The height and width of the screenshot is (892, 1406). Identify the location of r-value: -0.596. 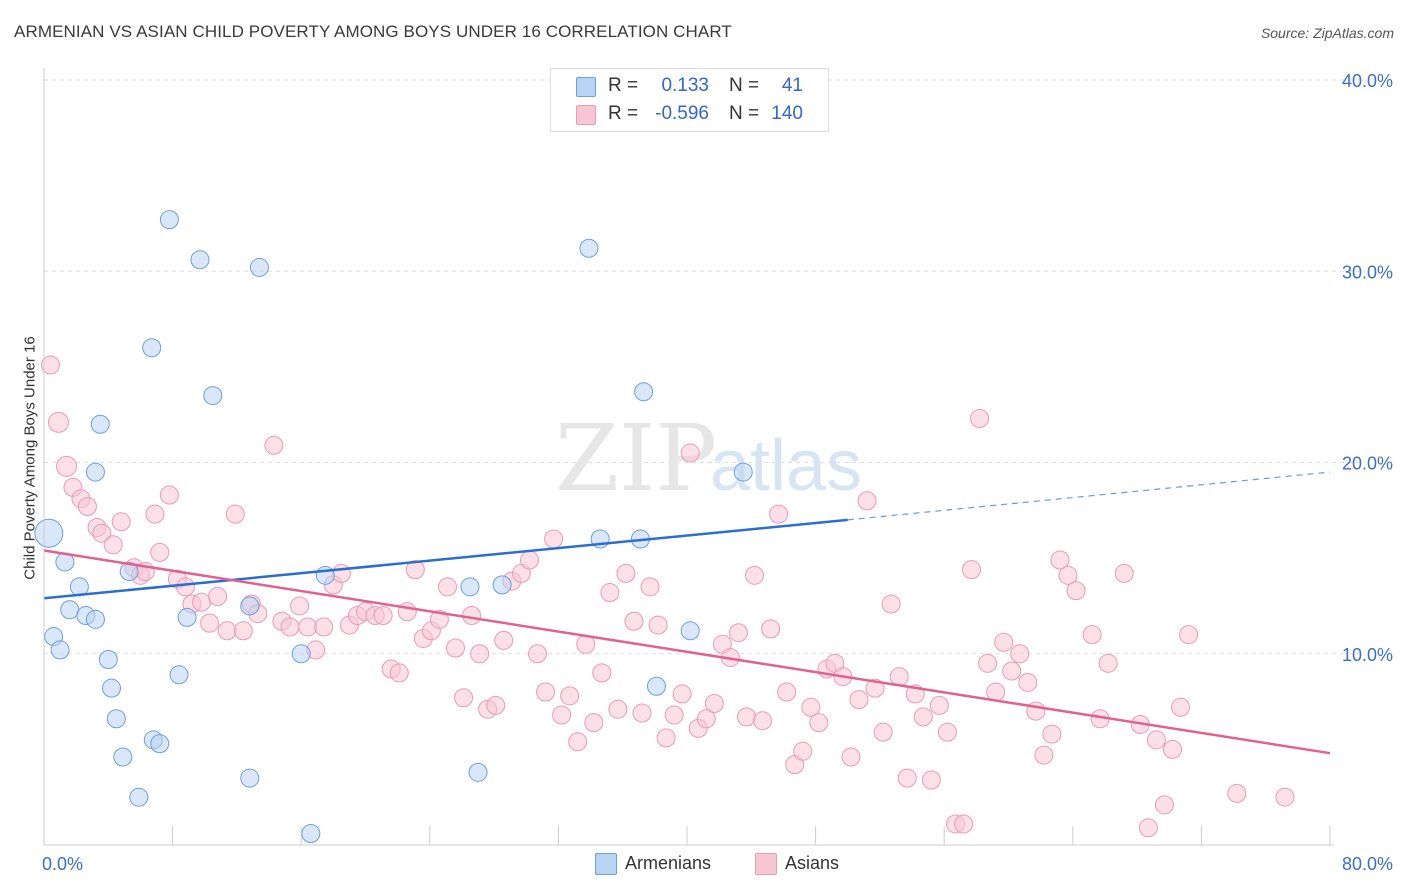
(682, 113).